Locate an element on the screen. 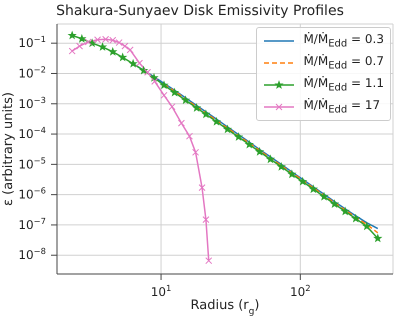  y-tick-label: 10$^{−1}$ is located at coordinates (32, 42).